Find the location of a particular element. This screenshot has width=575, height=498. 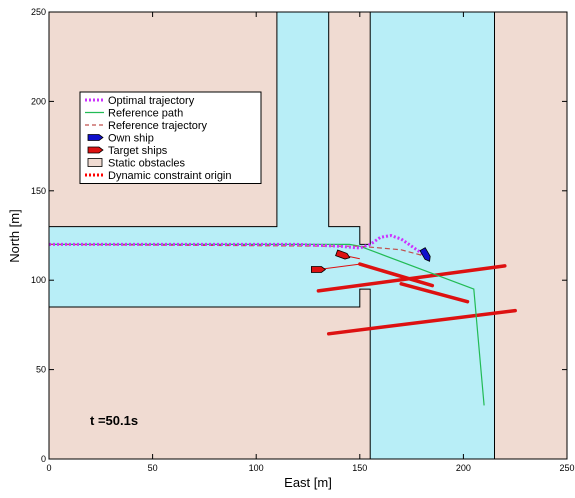

legend-box is located at coordinates (170, 137).